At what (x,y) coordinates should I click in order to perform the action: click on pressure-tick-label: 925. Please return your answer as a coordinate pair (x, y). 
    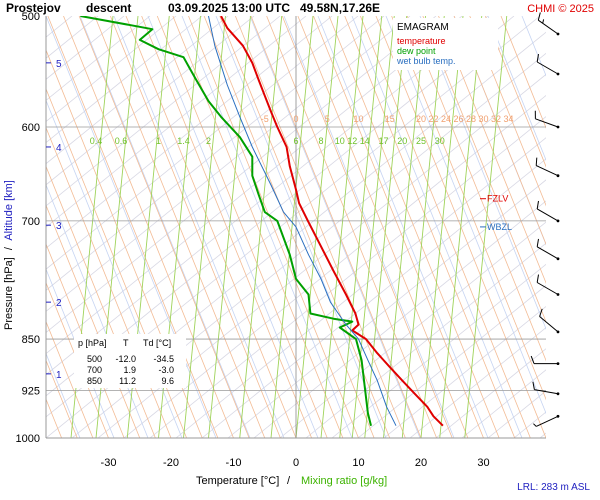
    Looking at the image, I should click on (31, 392).